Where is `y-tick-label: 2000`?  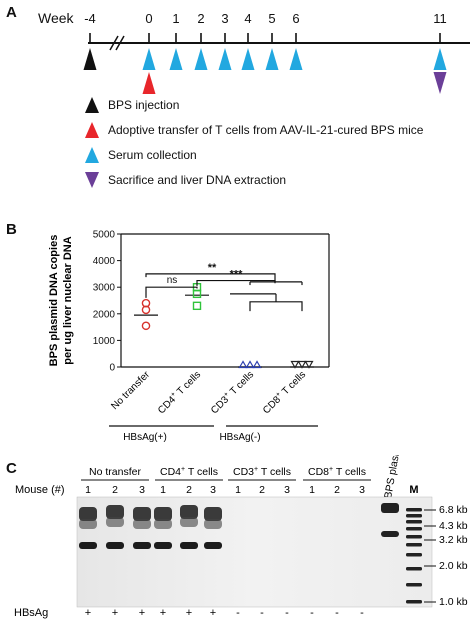
y-tick-label: 2000 is located at coordinates (104, 314).